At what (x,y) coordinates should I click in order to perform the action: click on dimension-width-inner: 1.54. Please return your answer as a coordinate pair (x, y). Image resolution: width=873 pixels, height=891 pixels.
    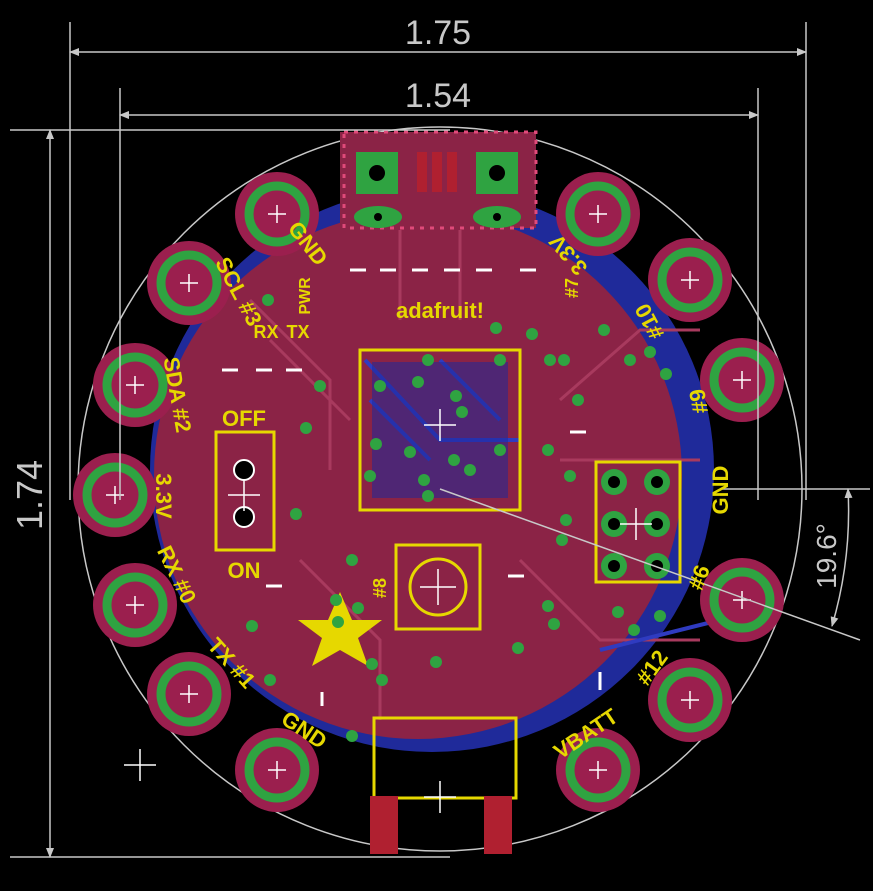
    Looking at the image, I should click on (438, 96).